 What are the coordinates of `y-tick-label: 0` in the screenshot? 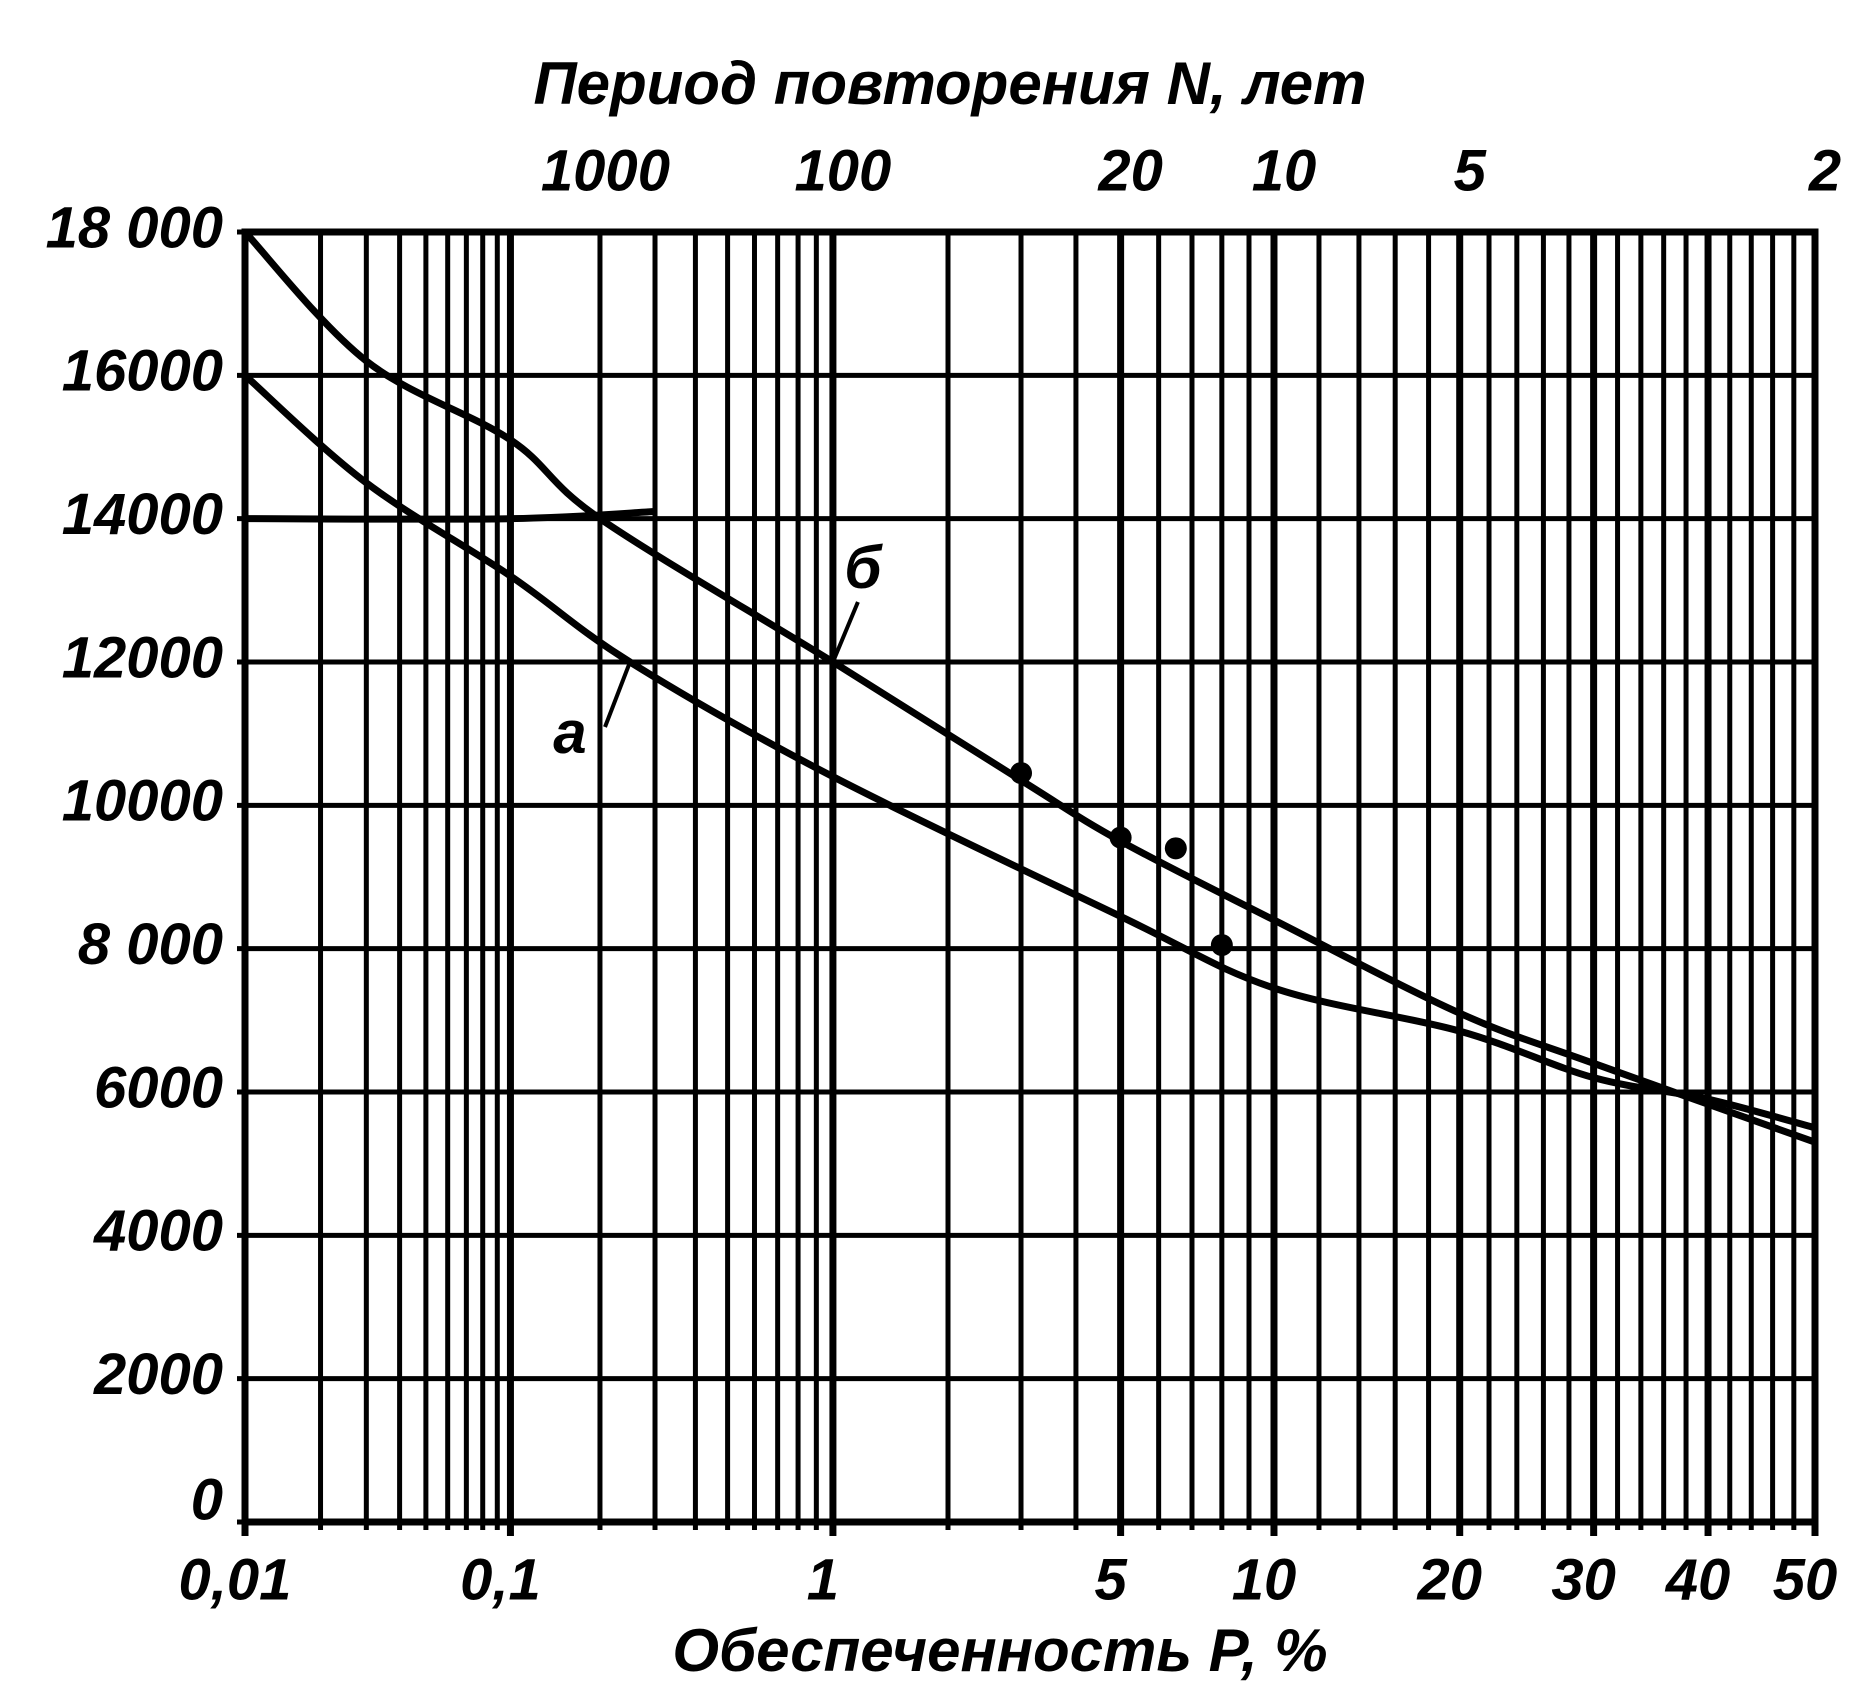 It's located at (207, 1499).